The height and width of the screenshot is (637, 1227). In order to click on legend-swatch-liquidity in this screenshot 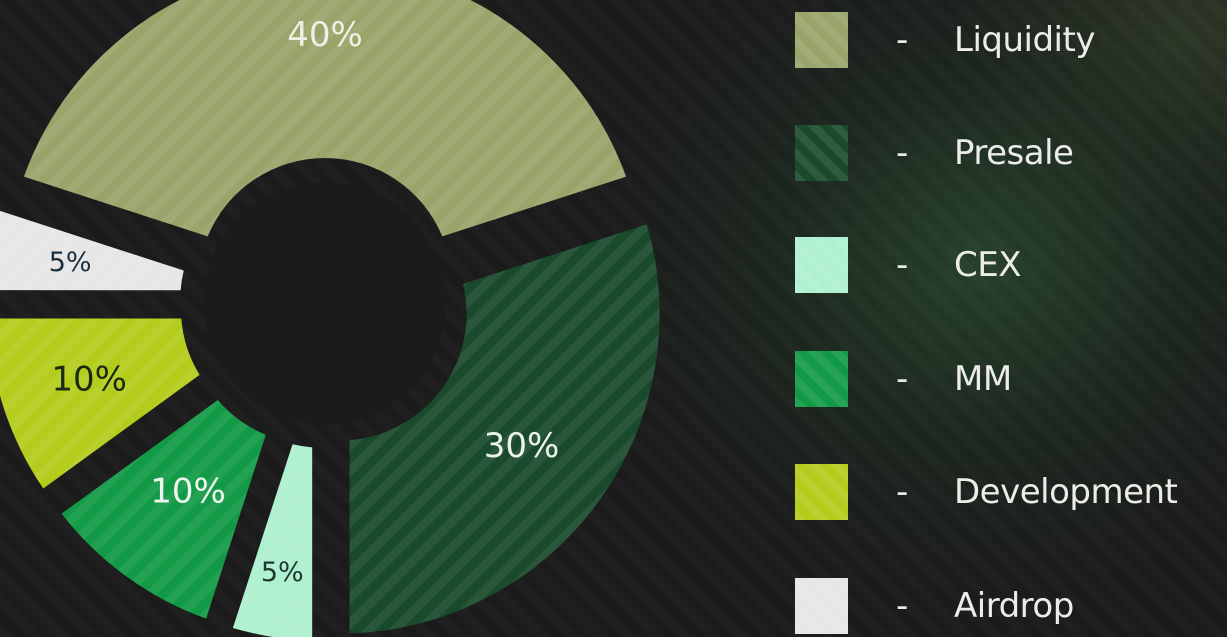, I will do `click(821, 40)`.